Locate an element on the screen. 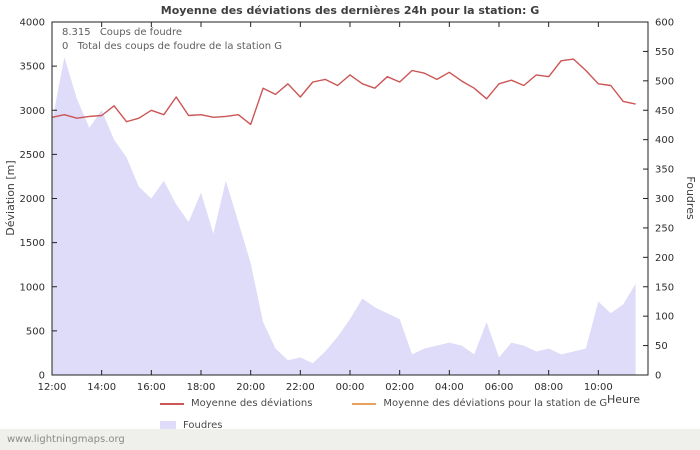  svg-text: 3000 is located at coordinates (32, 111).